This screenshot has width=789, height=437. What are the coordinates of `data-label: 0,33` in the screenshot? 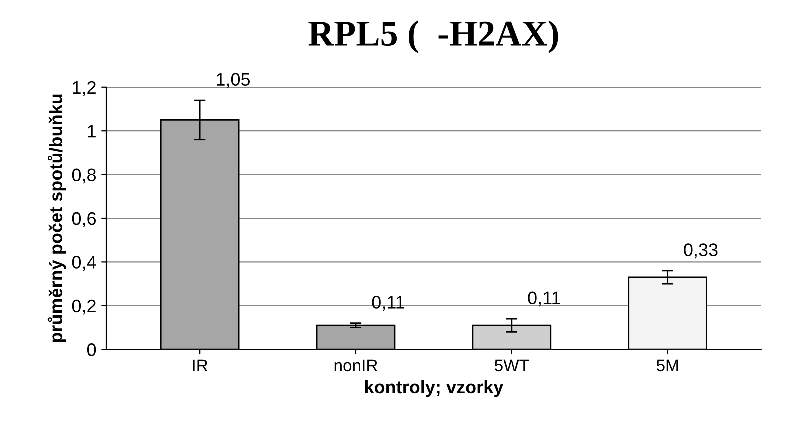 It's located at (701, 251).